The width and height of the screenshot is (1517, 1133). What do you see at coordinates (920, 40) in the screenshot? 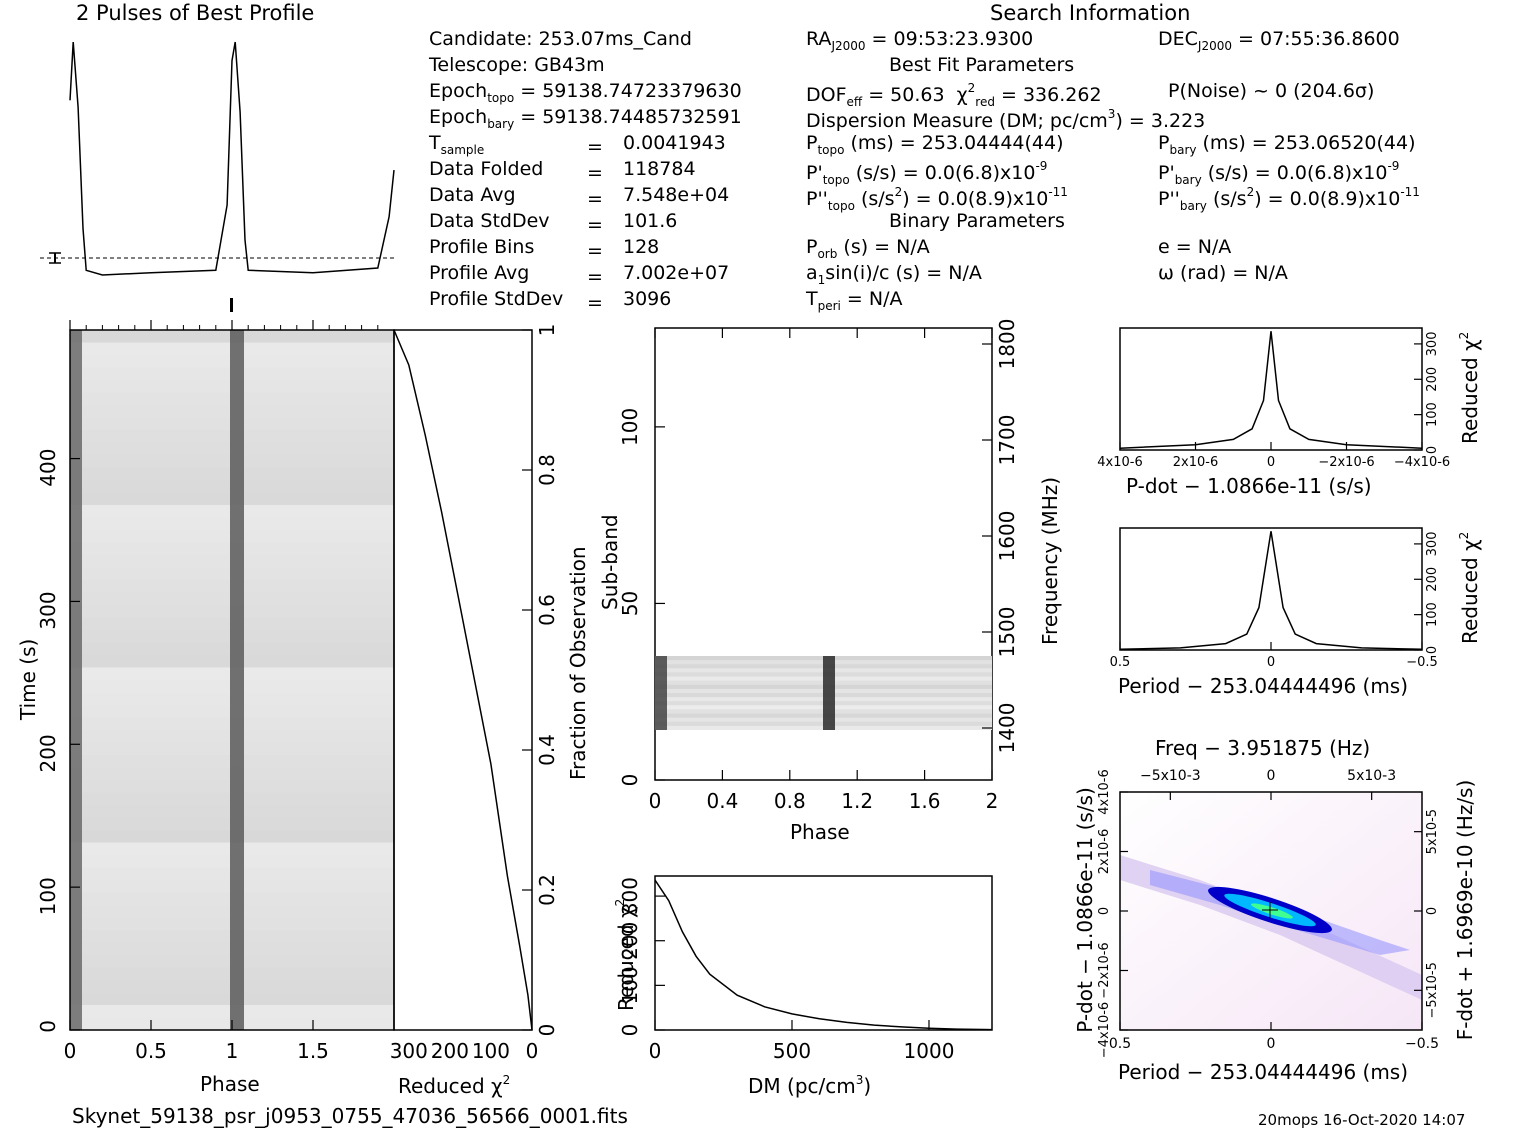
I see `ra-line: RAJ2000 = 09:53:23.9300` at bounding box center [920, 40].